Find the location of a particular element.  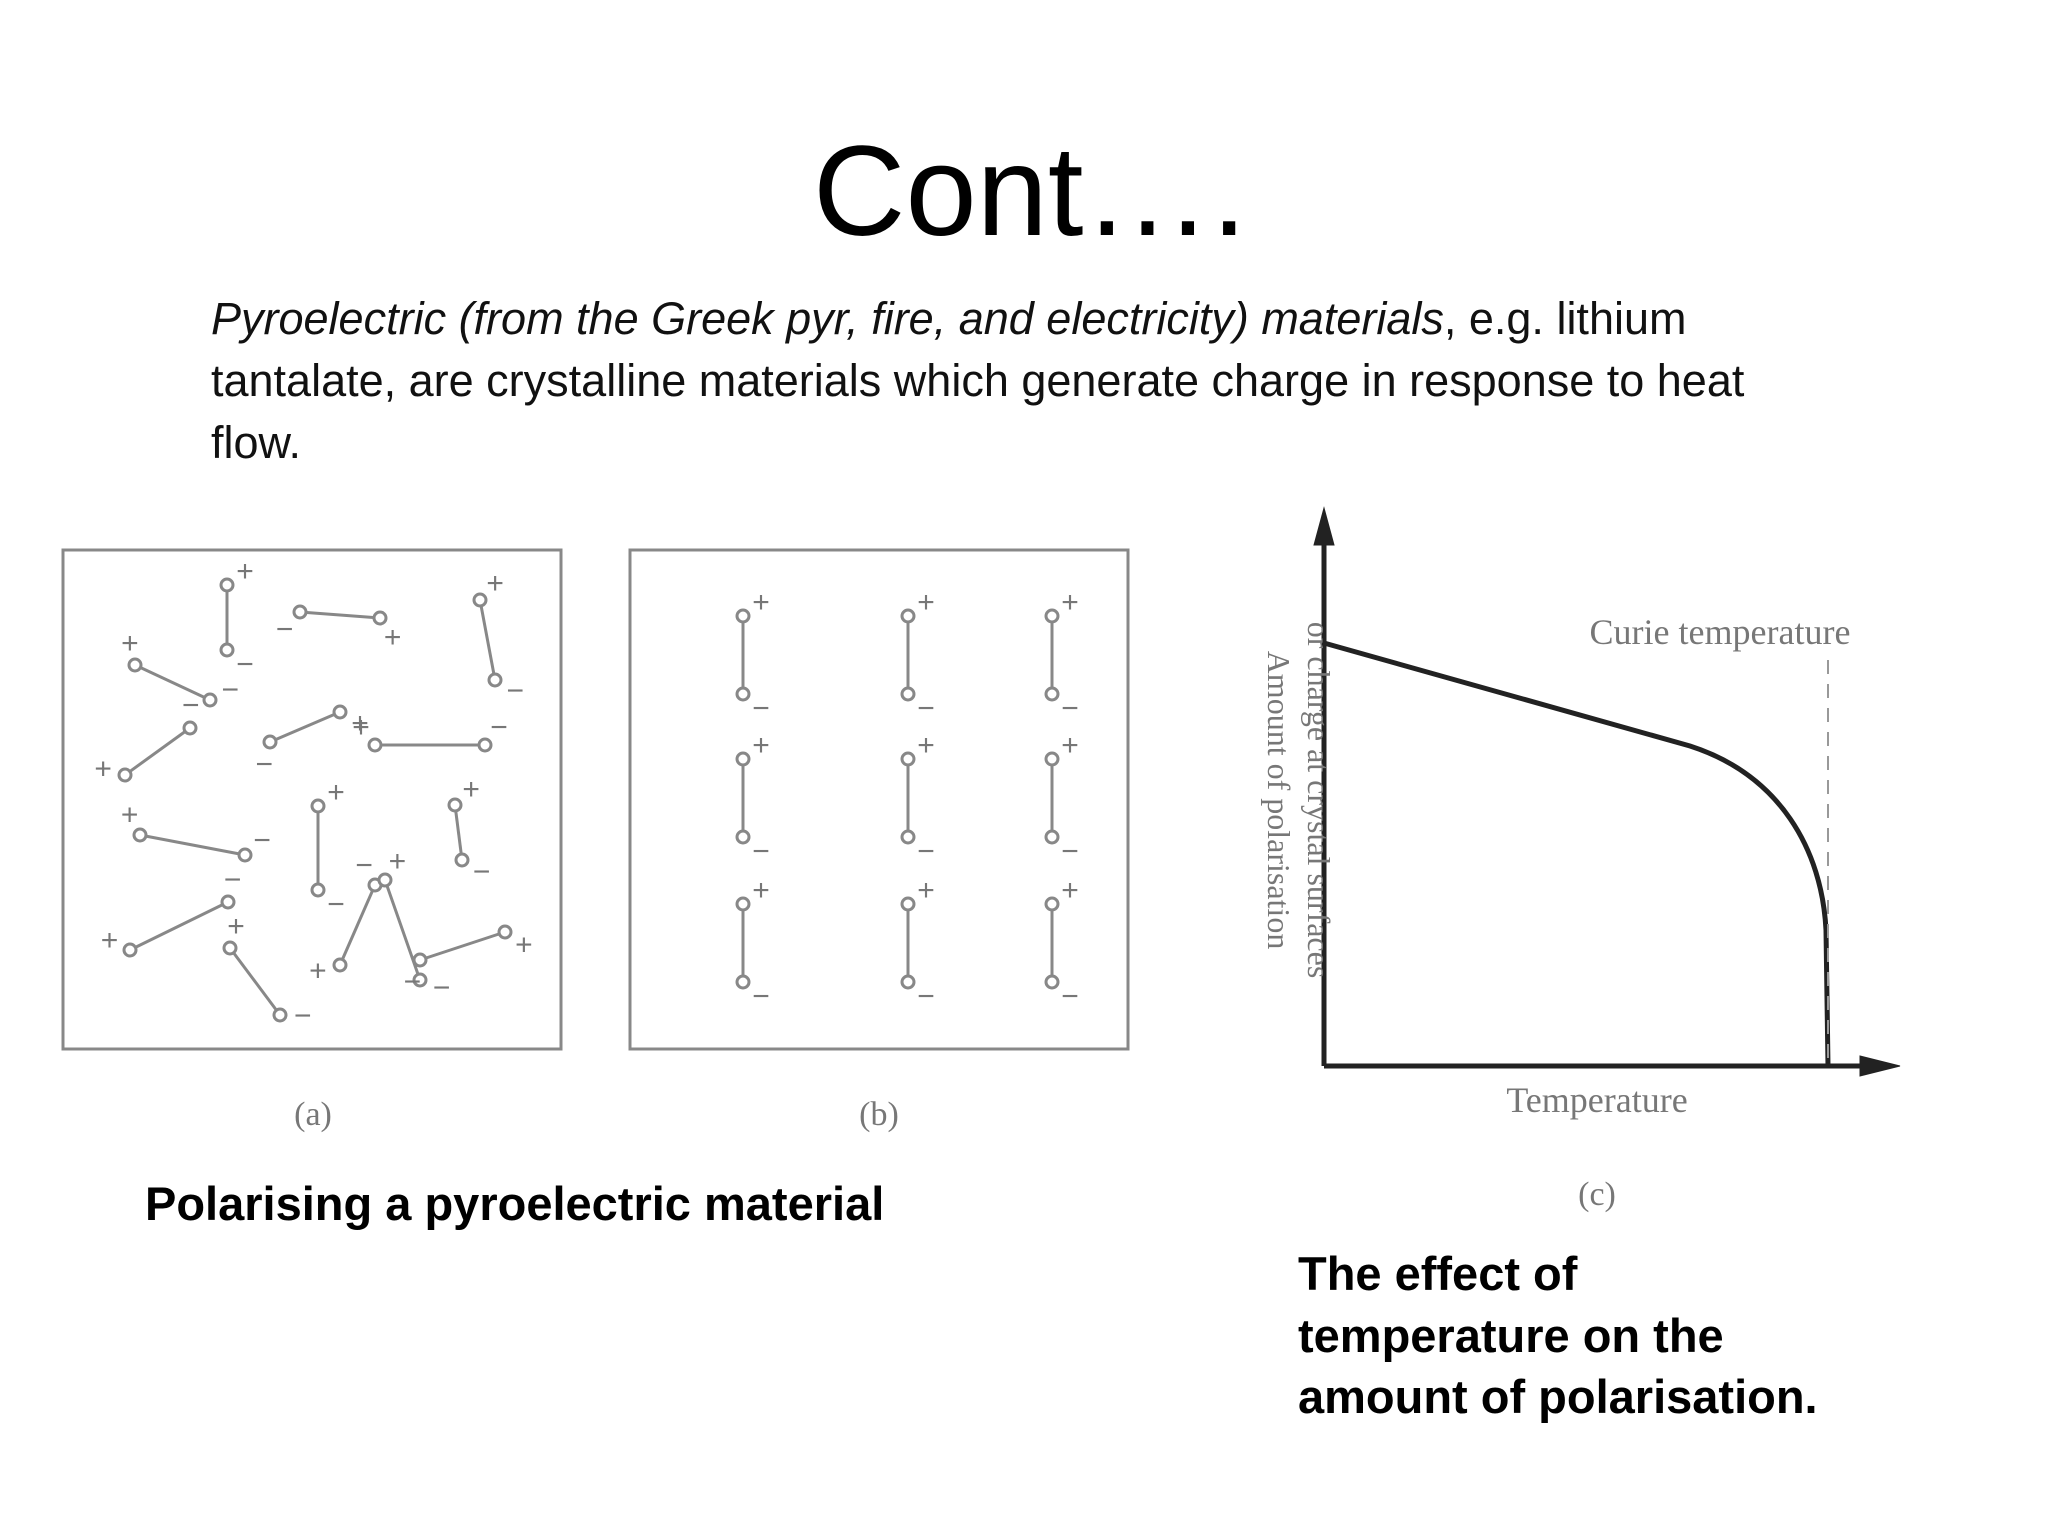

panel-a is located at coordinates (312, 799).